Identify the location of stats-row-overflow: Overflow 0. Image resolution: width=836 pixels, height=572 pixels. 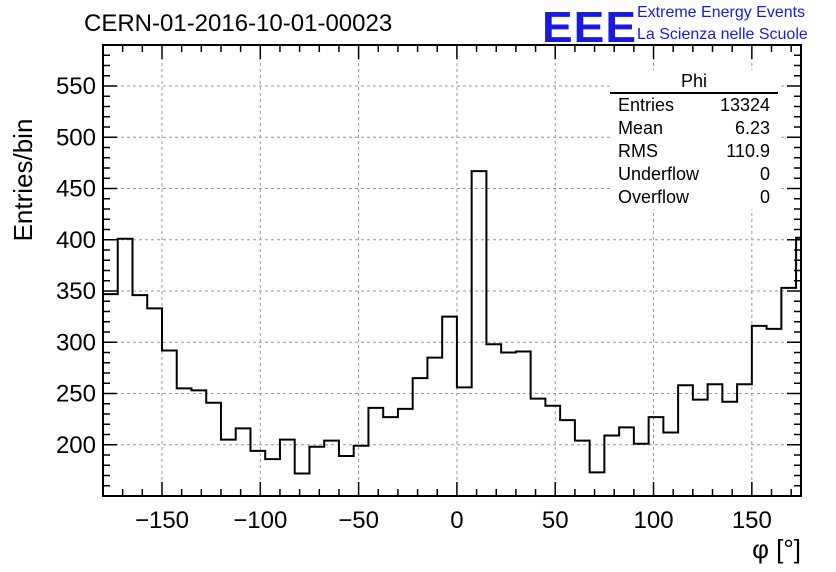
(694, 197).